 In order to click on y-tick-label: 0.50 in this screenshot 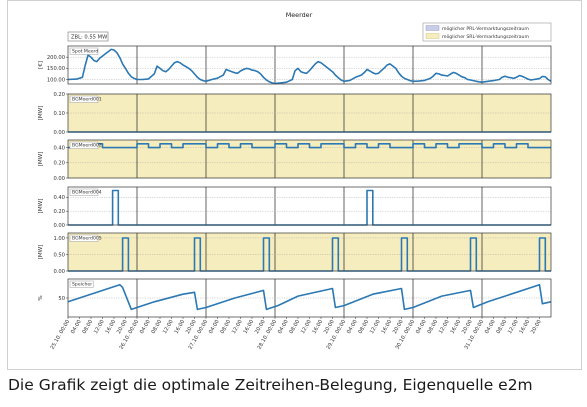, I will do `click(59, 255)`.